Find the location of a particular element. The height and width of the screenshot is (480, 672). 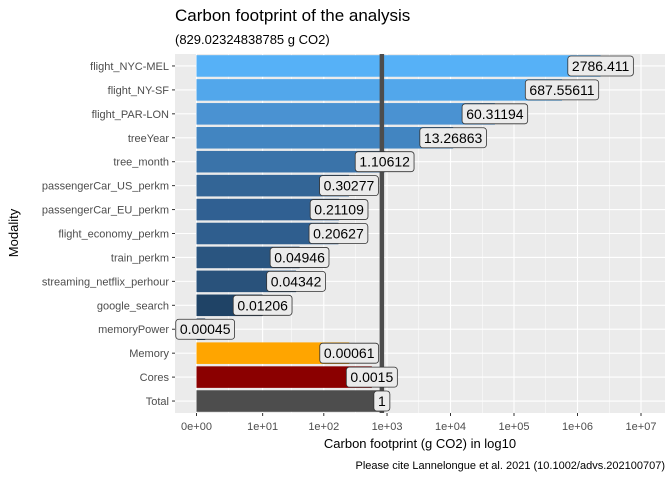

chart-subtitle: (829.02324838785 g CO2) is located at coordinates (252, 39).